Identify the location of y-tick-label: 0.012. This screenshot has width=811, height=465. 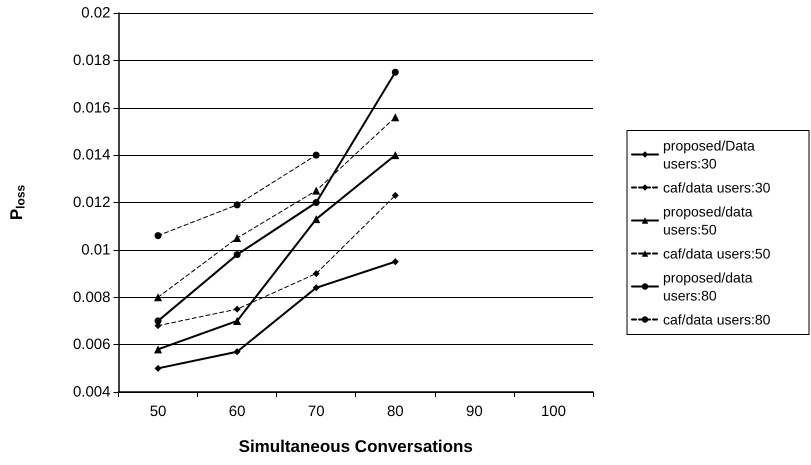
(91, 202).